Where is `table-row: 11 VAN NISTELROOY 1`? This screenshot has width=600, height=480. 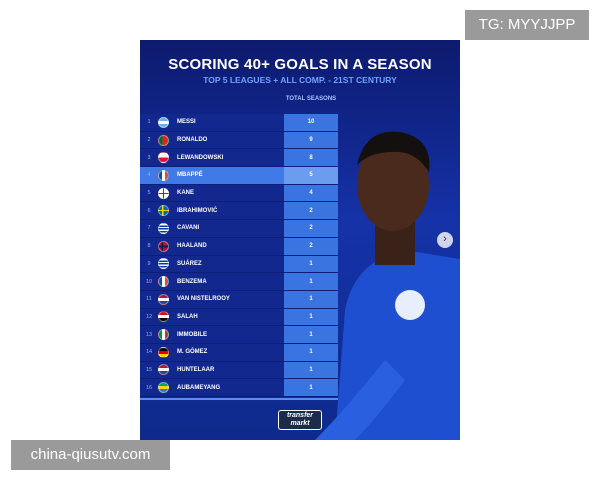 table-row: 11 VAN NISTELROOY 1 is located at coordinates (239, 299).